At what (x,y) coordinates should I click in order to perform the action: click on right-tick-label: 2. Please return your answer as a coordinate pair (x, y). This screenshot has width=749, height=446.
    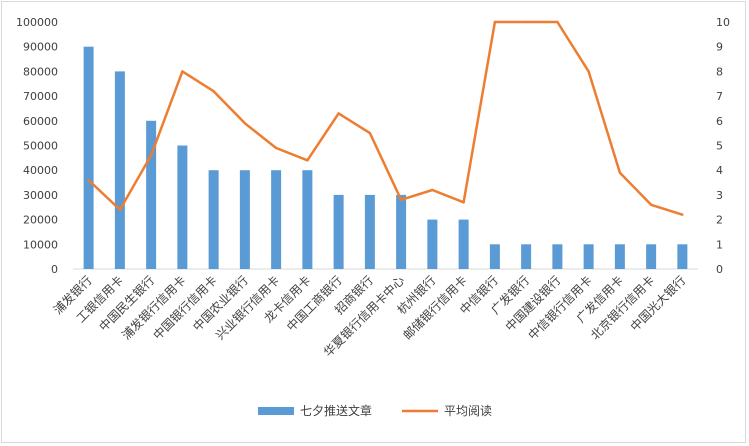
    Looking at the image, I should click on (719, 220).